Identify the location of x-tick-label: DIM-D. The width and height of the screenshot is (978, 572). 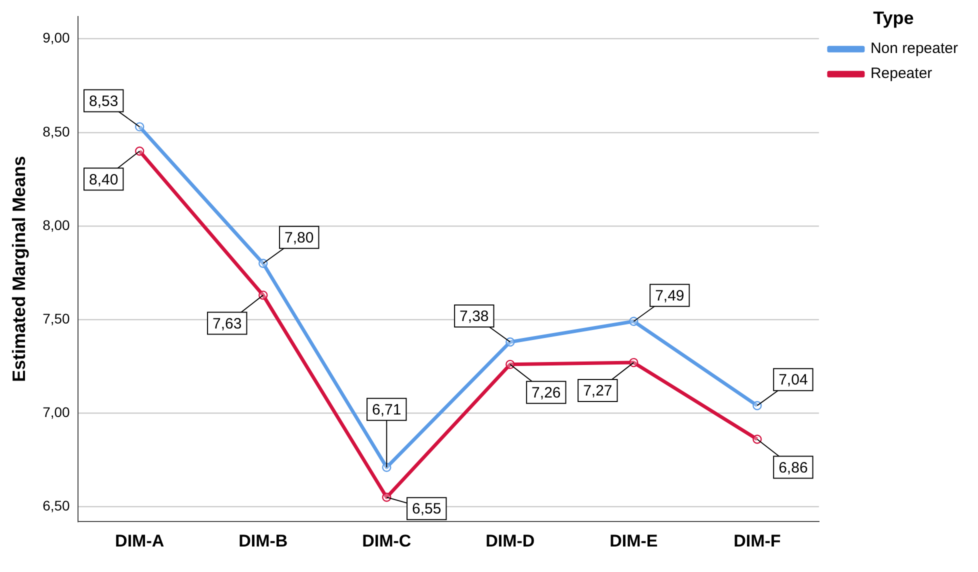
(510, 540).